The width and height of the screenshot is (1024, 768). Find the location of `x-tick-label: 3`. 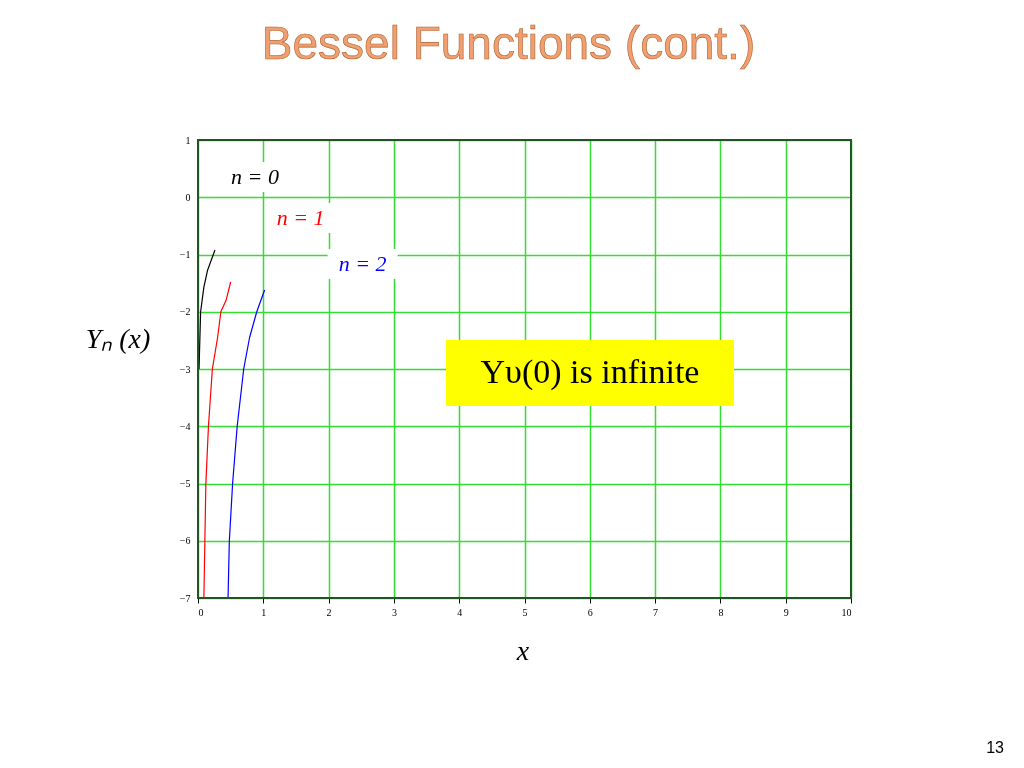

x-tick-label: 3 is located at coordinates (394, 612).